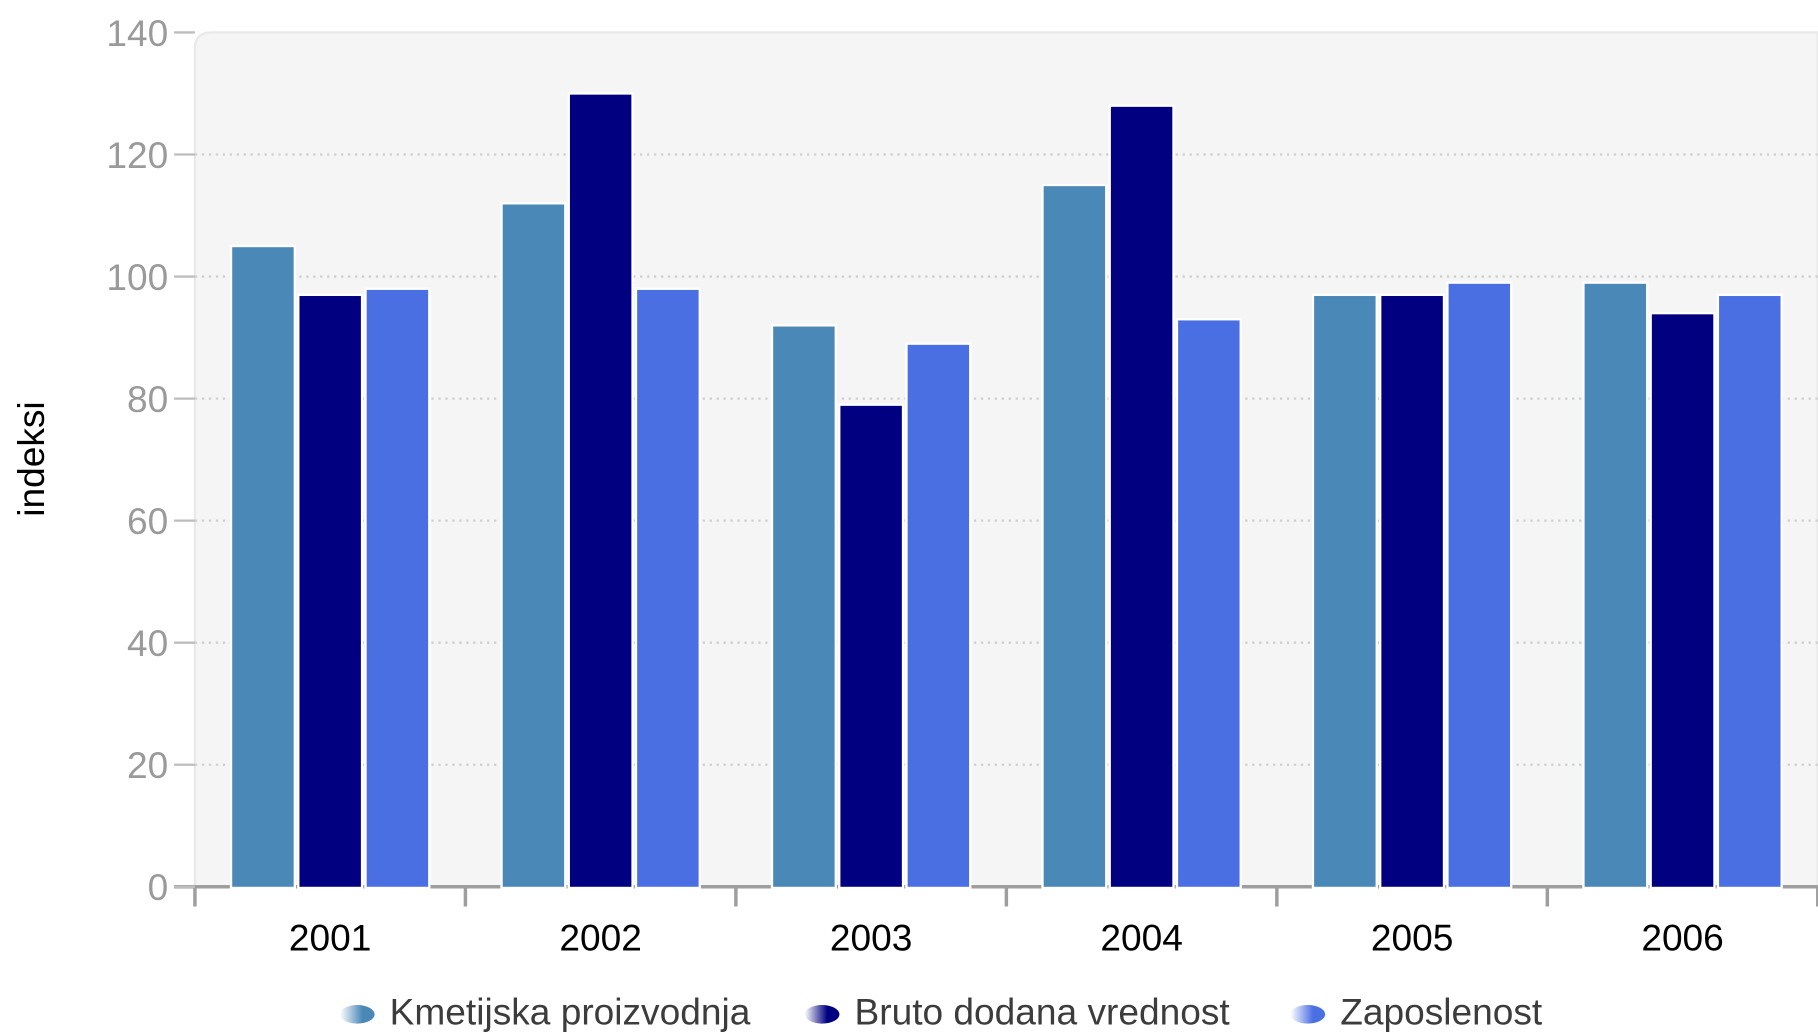 This screenshot has width=1818, height=1034. I want to click on bar-bruto-dodana-vrednost-2004, so click(1141, 497).